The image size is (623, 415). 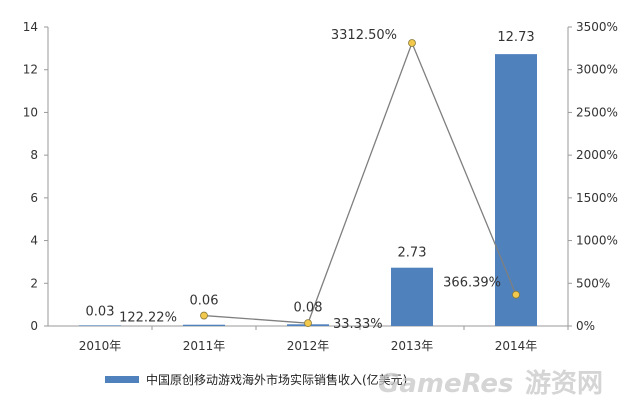 What do you see at coordinates (30, 27) in the screenshot?
I see `y-left-tick-label: 14` at bounding box center [30, 27].